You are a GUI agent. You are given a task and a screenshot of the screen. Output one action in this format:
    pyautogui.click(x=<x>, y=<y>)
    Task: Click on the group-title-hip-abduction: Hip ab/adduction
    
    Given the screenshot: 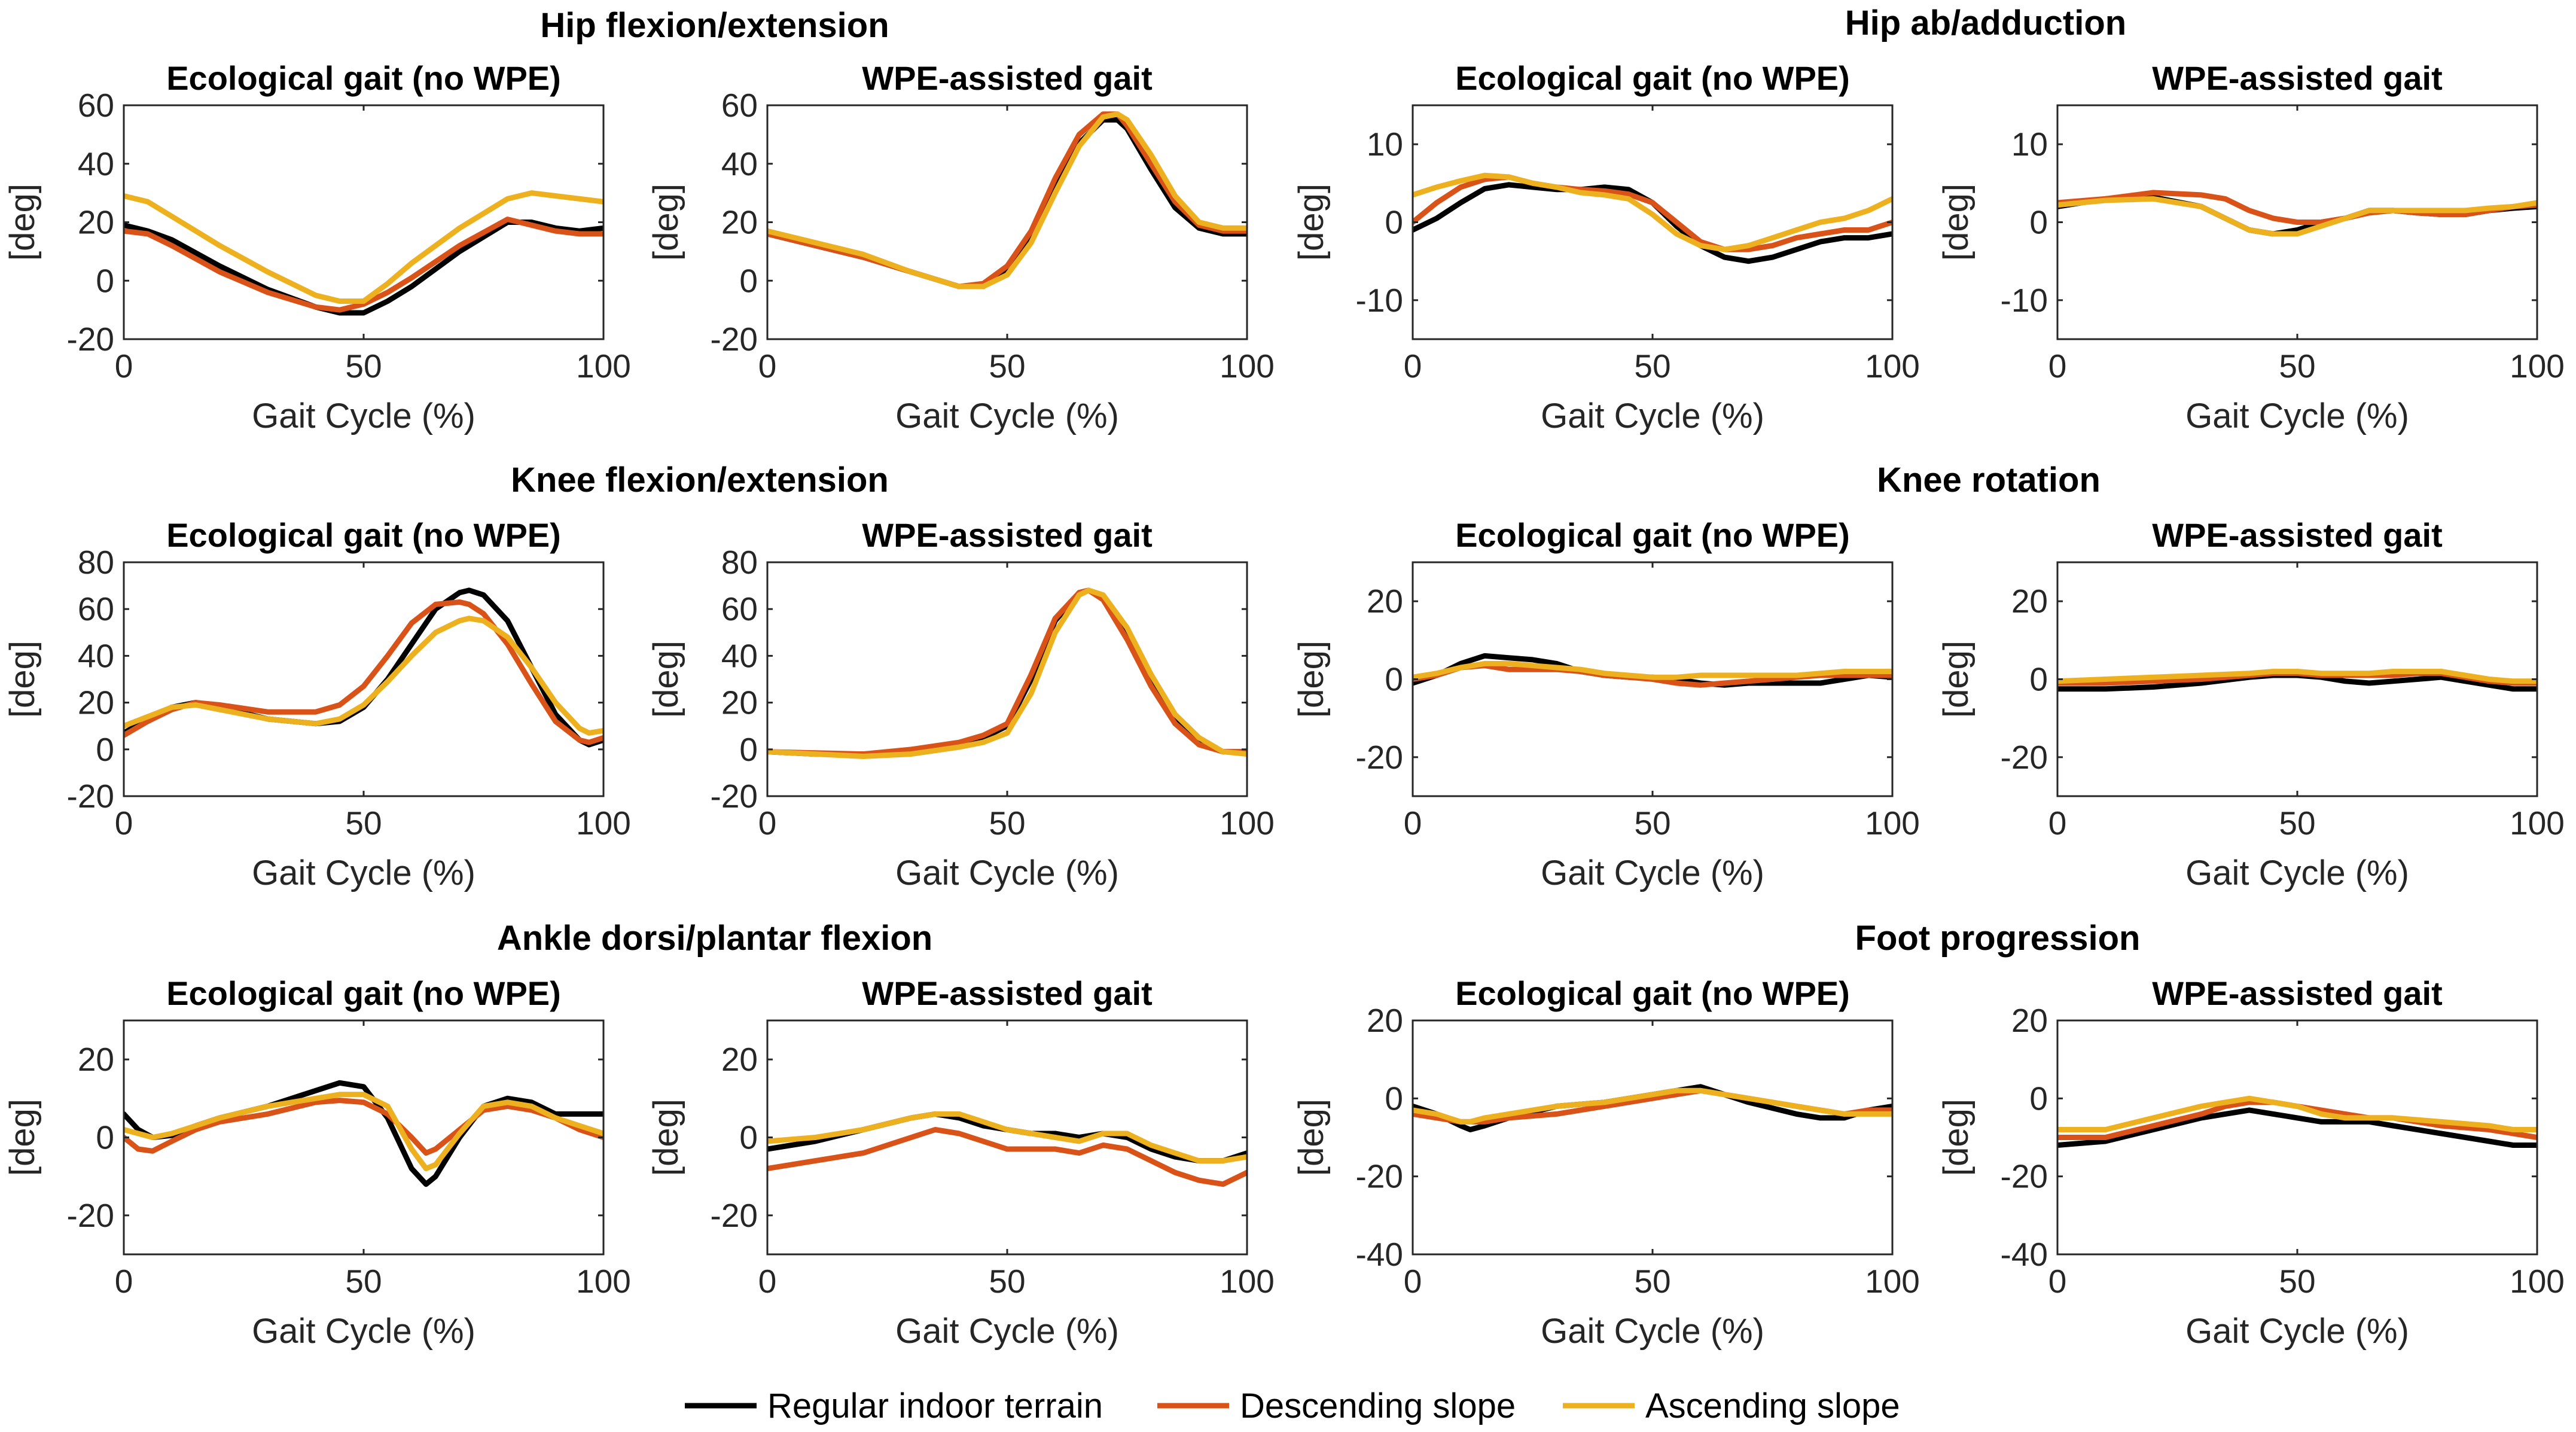 What is the action you would take?
    pyautogui.click(x=1985, y=23)
    